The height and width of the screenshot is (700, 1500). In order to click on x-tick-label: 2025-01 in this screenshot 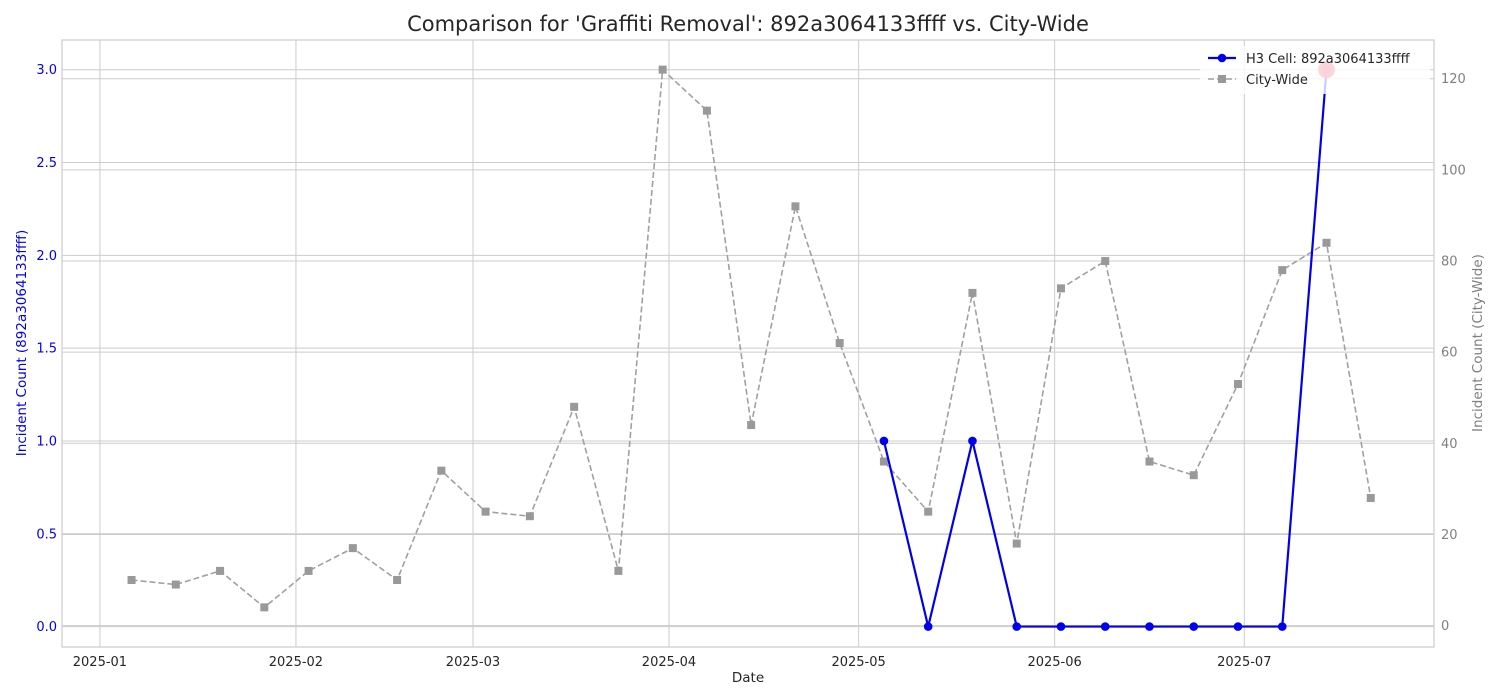, I will do `click(100, 662)`.